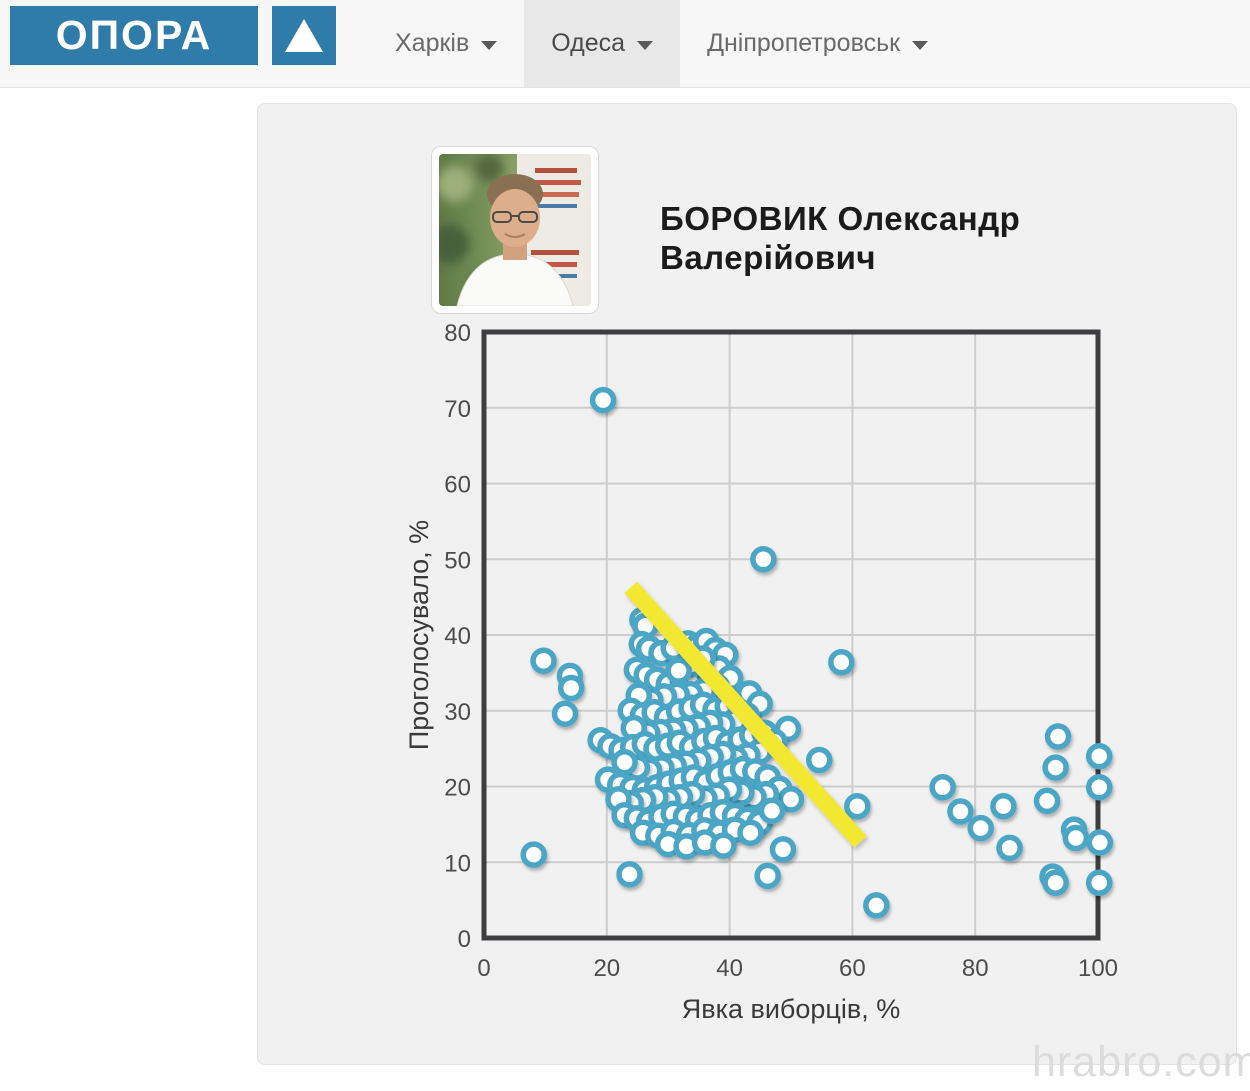 This screenshot has width=1250, height=1091. What do you see at coordinates (804, 43) in the screenshot?
I see `nav-label-dnipropetrovsk: Дніпропетровськ` at bounding box center [804, 43].